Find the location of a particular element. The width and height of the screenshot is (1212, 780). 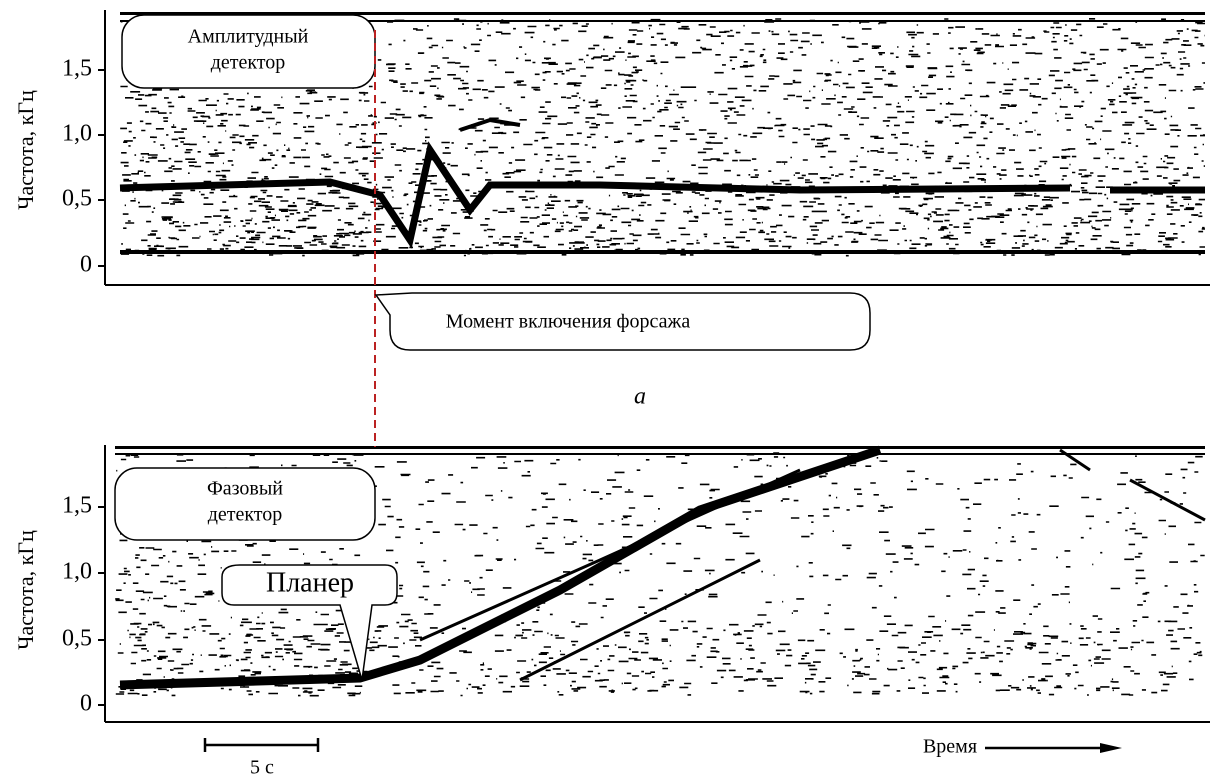

glider-label: Планер is located at coordinates (310, 582).